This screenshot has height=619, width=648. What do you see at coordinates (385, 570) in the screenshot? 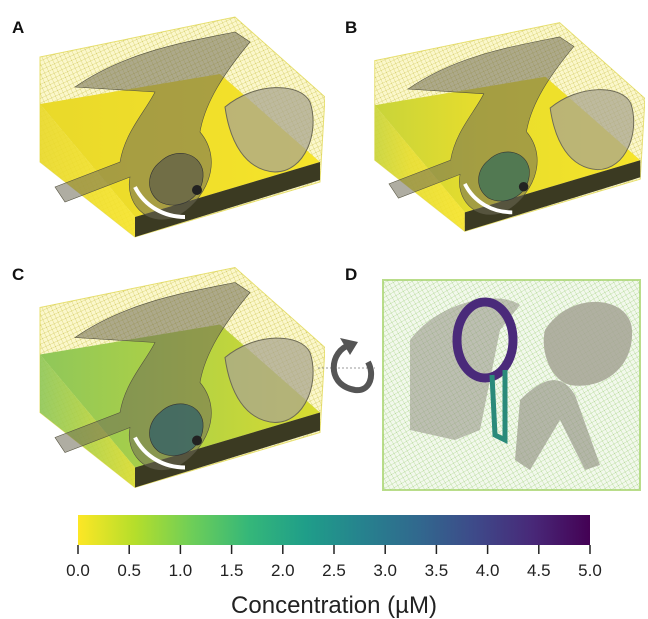
I see `colorbar-tick-label: 3.0` at bounding box center [385, 570].